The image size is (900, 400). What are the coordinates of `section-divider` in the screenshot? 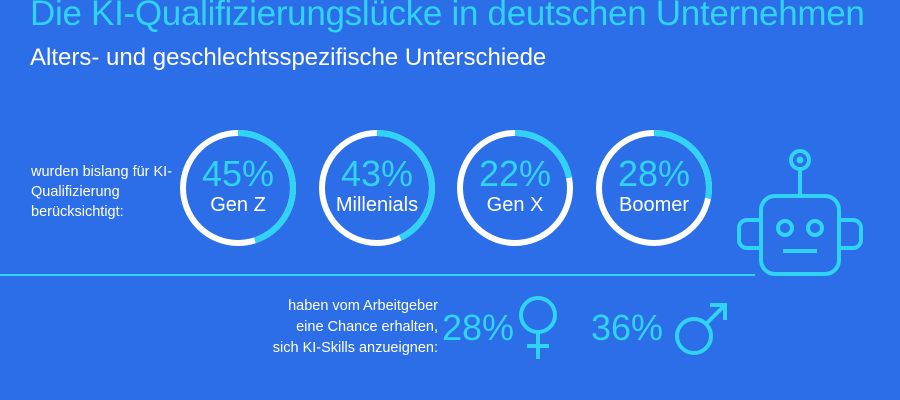 It's located at (377, 275).